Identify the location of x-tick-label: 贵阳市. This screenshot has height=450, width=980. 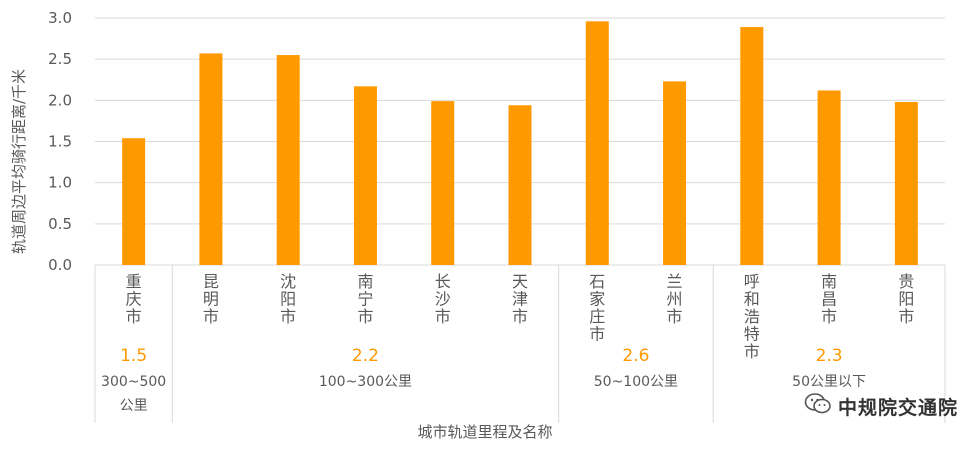
(906, 299).